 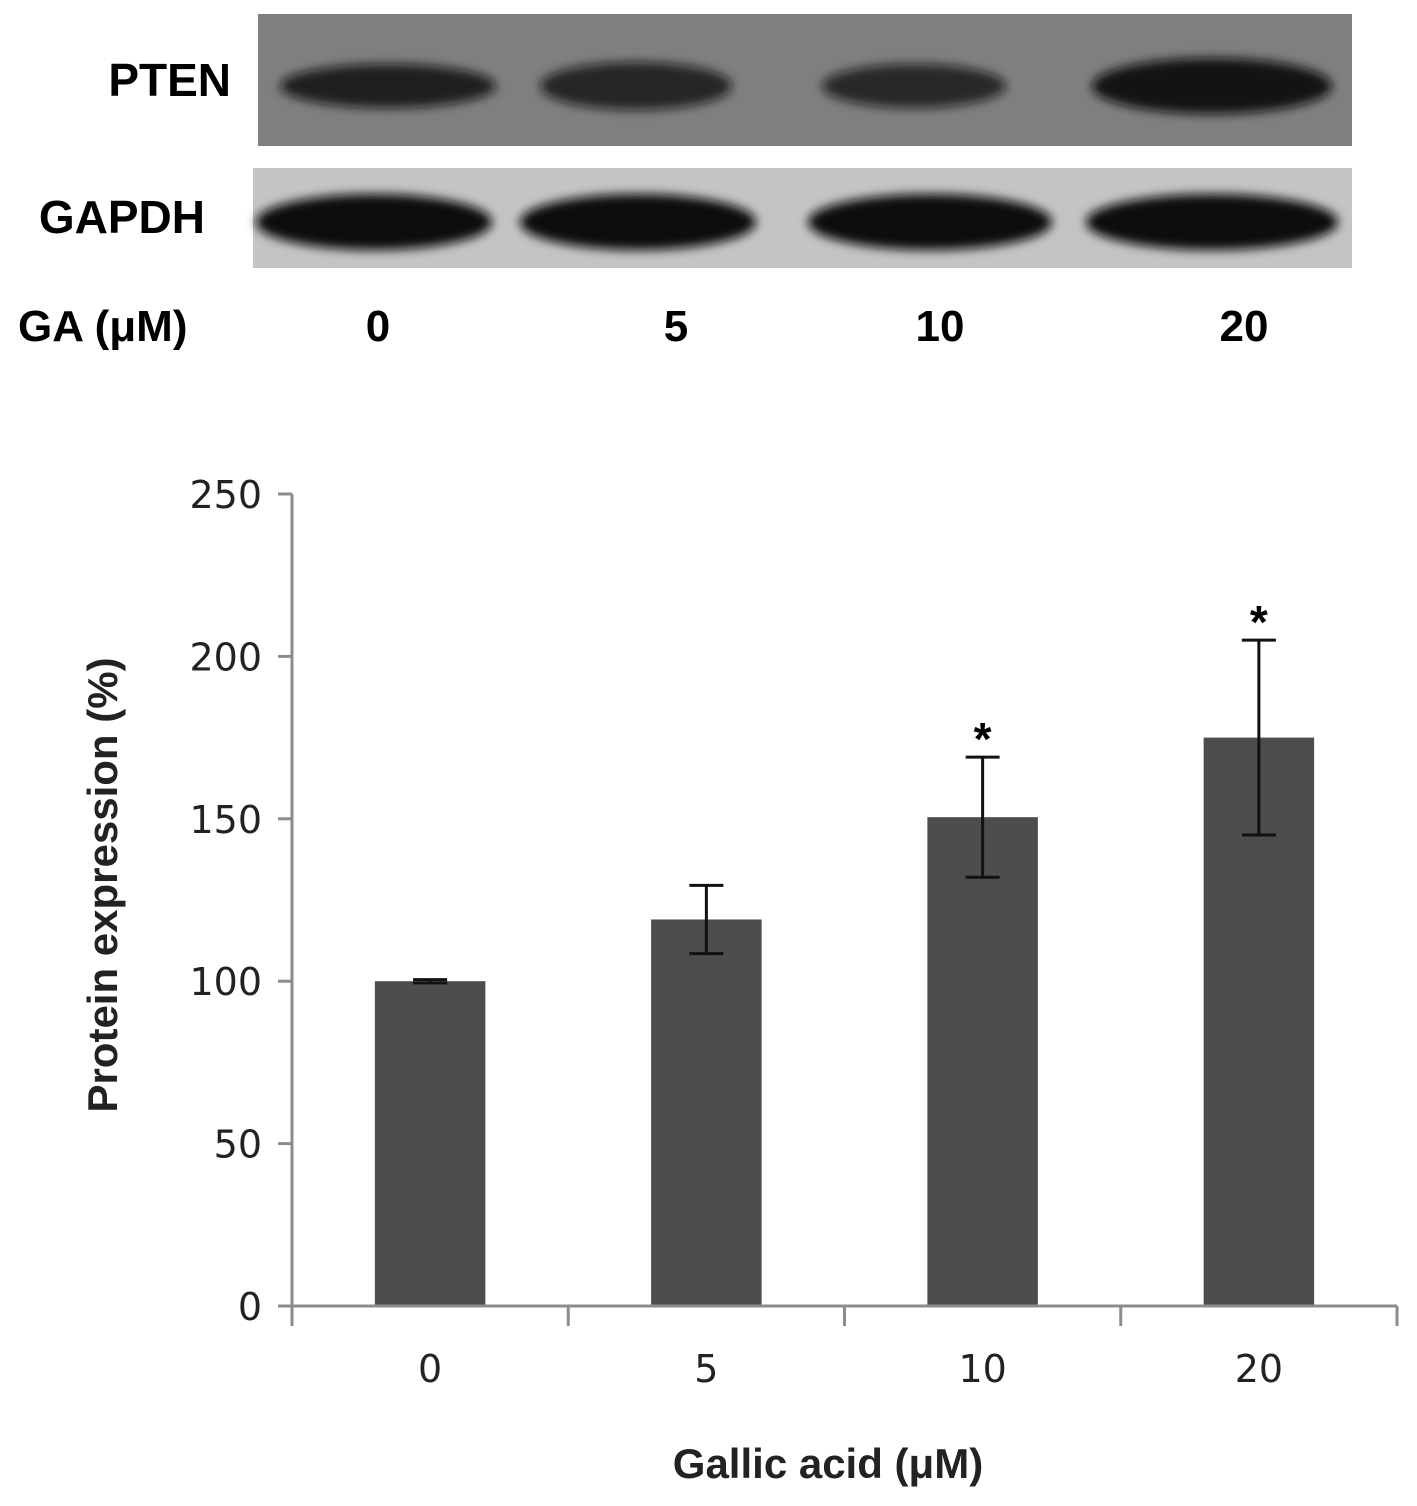 What do you see at coordinates (1259, 1369) in the screenshot?
I see `x-tick-label: 20` at bounding box center [1259, 1369].